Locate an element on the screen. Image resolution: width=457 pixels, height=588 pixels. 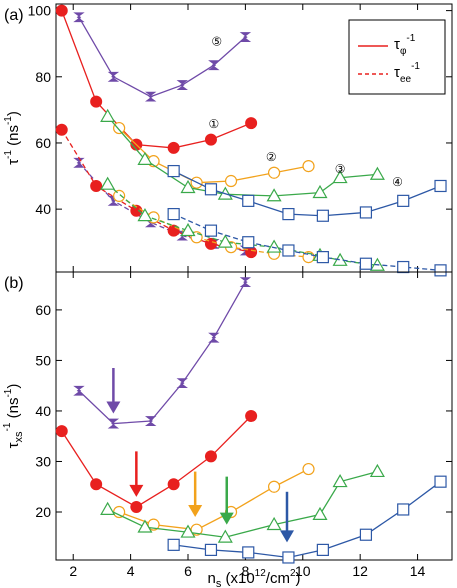
series-red-solid is located at coordinates (156, 79).